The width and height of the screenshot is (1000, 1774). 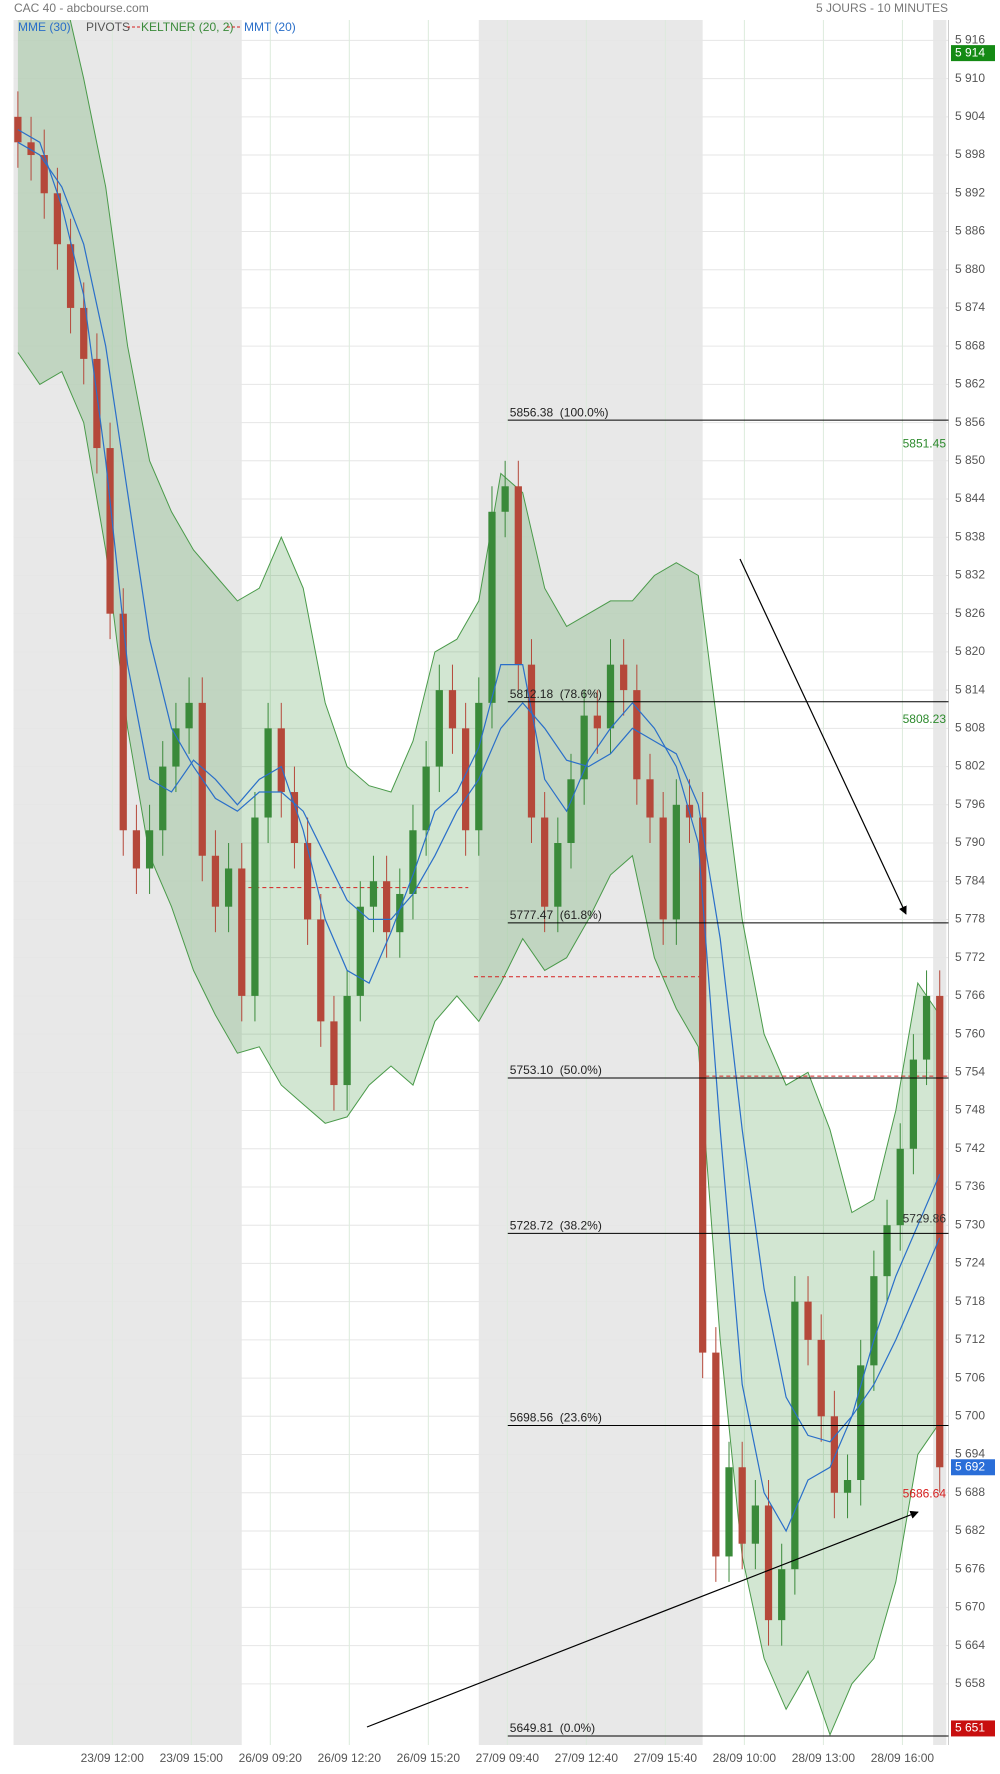 What do you see at coordinates (970, 1728) in the screenshot?
I see `price-badge-label: 5 651` at bounding box center [970, 1728].